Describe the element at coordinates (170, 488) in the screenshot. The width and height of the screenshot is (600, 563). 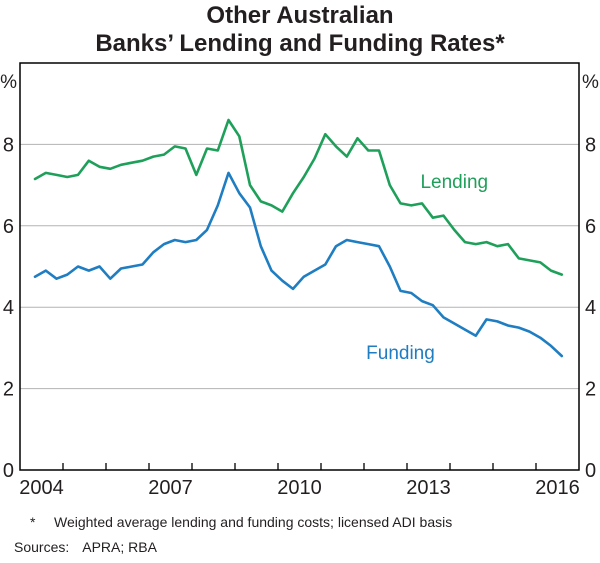
I see `x-axis-label-2007: 2007` at that location.